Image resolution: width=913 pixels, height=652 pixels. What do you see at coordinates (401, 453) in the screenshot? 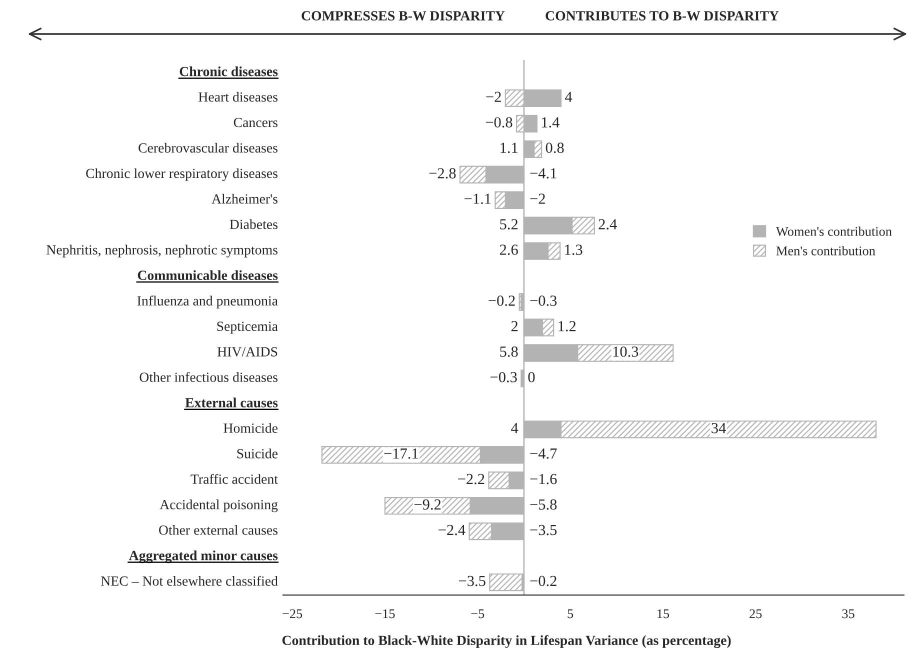
I see `data-label: −17.1` at bounding box center [401, 453].